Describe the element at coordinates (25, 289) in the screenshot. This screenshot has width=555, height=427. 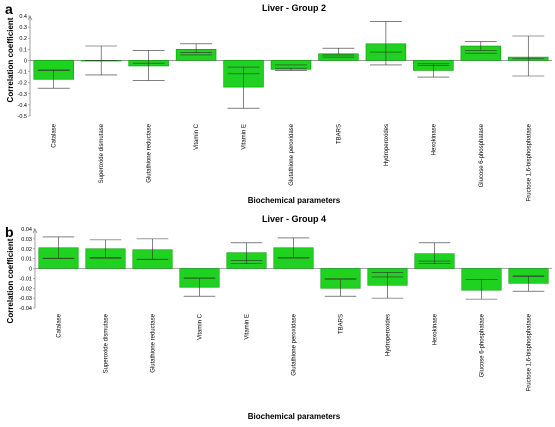
I see `y-tick-label: -0.02` at that location.